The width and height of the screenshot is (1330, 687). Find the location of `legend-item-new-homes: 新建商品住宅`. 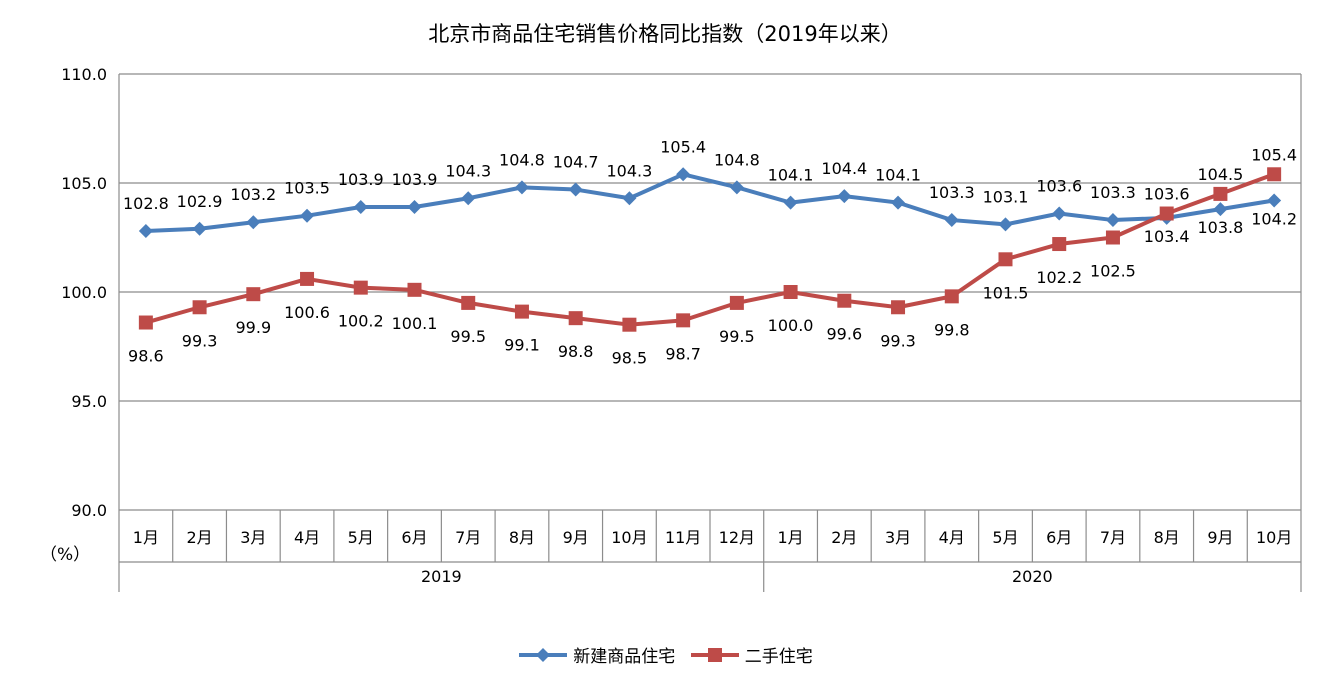

legend-item-new-homes: 新建商品住宅 is located at coordinates (596, 654).